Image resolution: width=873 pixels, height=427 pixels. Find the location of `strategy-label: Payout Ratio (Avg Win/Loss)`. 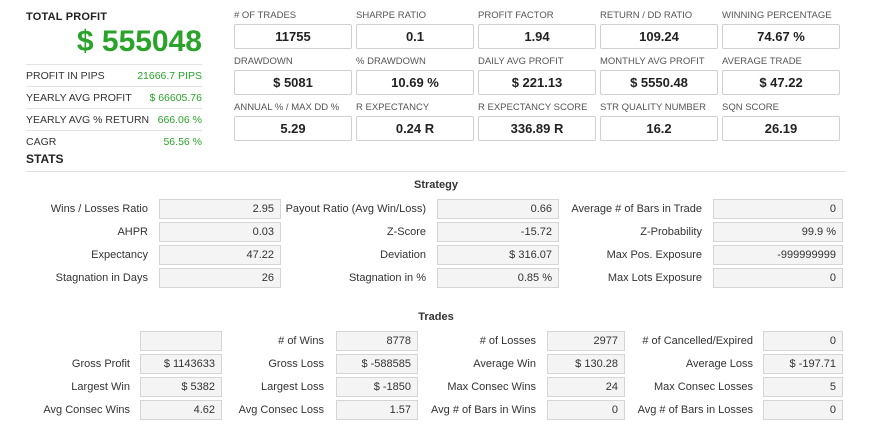

strategy-label: Payout Ratio (Avg Win/Loss) is located at coordinates (355, 209).